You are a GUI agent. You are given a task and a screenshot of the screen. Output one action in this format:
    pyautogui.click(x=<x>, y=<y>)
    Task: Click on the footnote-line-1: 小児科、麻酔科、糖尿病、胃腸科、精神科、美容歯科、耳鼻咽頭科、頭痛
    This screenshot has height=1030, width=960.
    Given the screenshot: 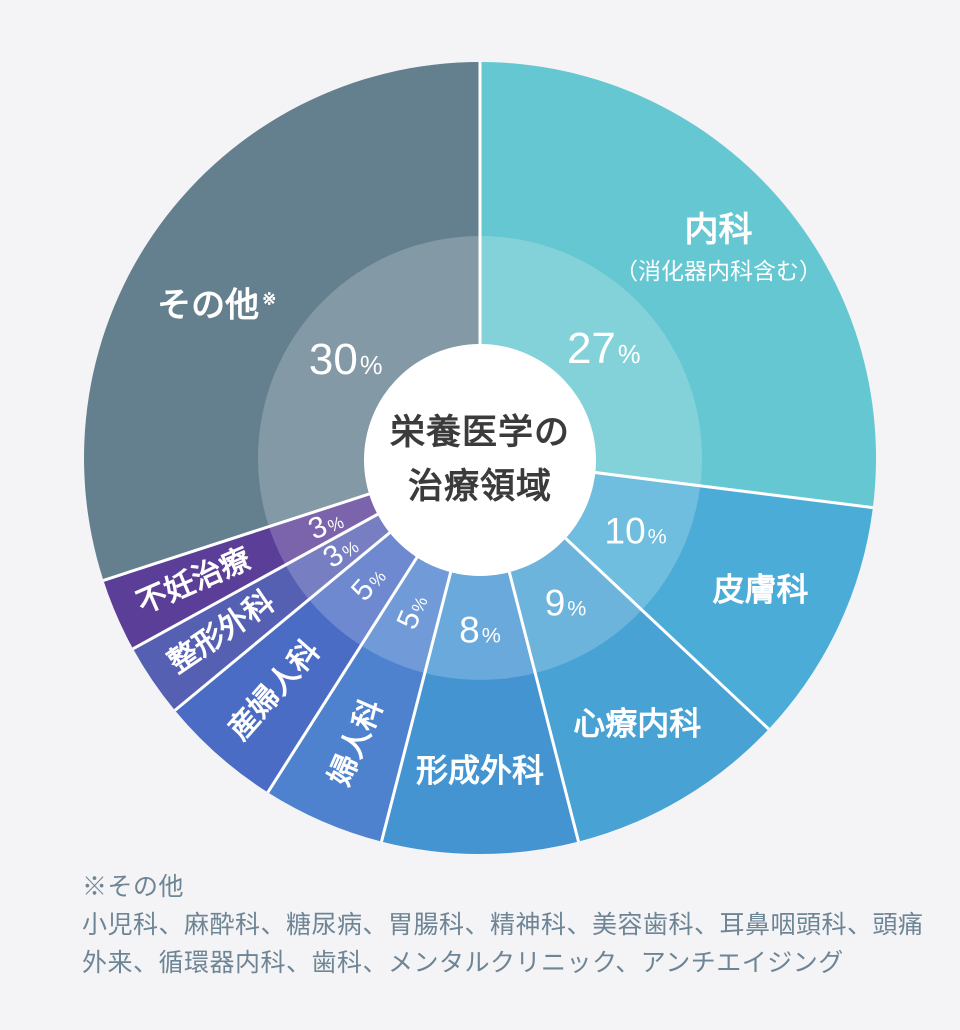 What is the action you would take?
    pyautogui.click(x=503, y=925)
    